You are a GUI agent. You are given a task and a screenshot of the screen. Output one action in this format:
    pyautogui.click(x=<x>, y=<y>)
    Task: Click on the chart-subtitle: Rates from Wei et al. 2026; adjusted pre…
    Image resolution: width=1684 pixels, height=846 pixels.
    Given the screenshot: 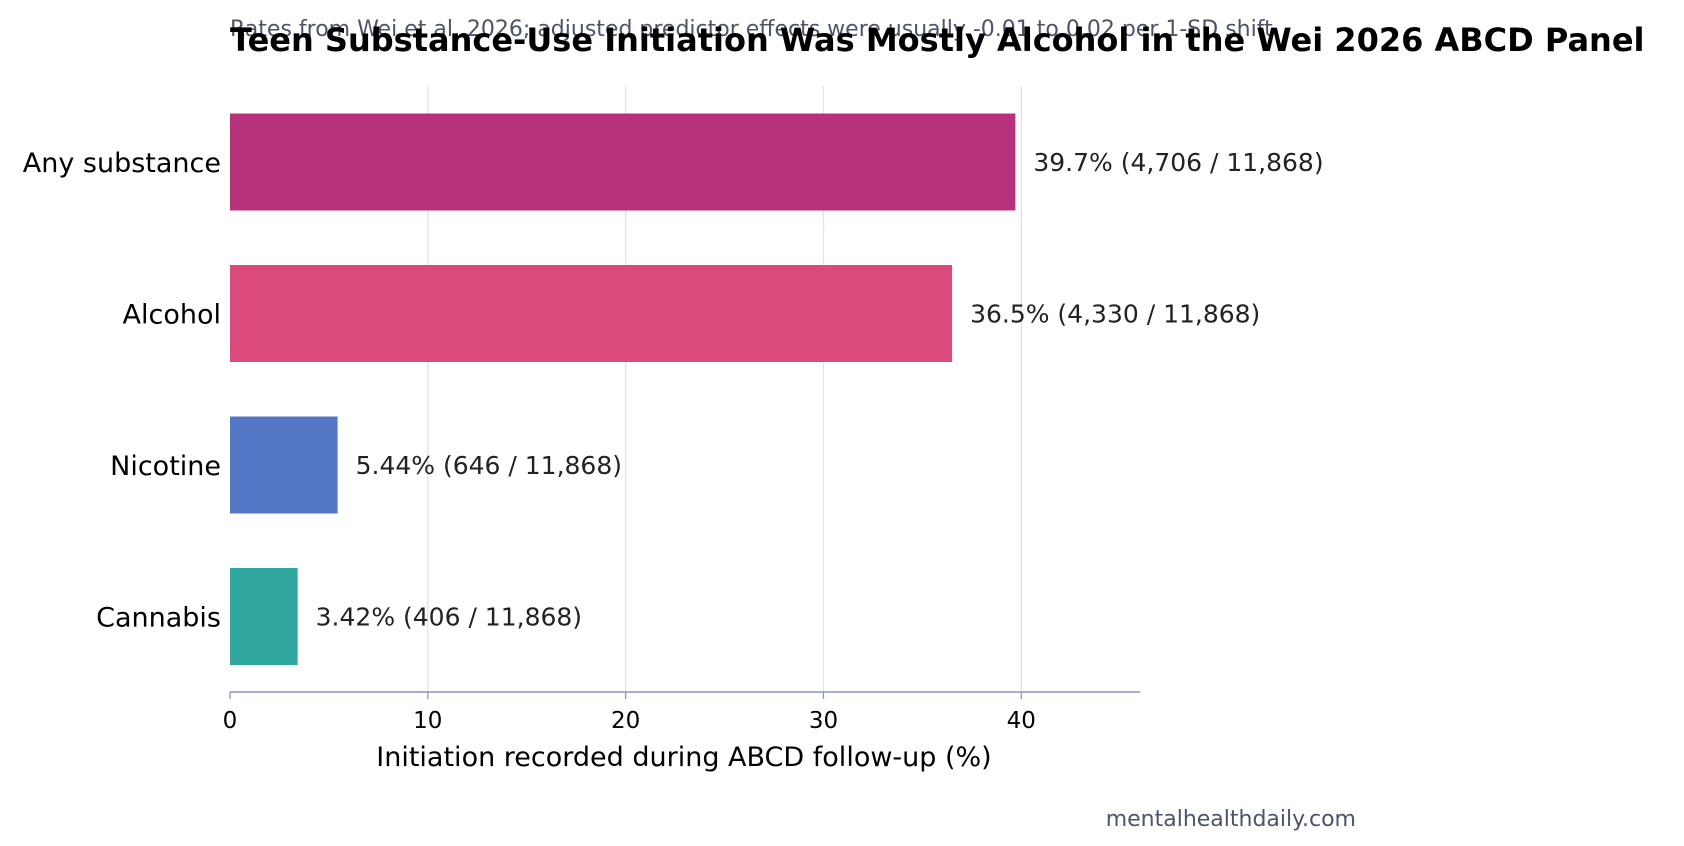 What is the action you would take?
    pyautogui.click(x=751, y=29)
    